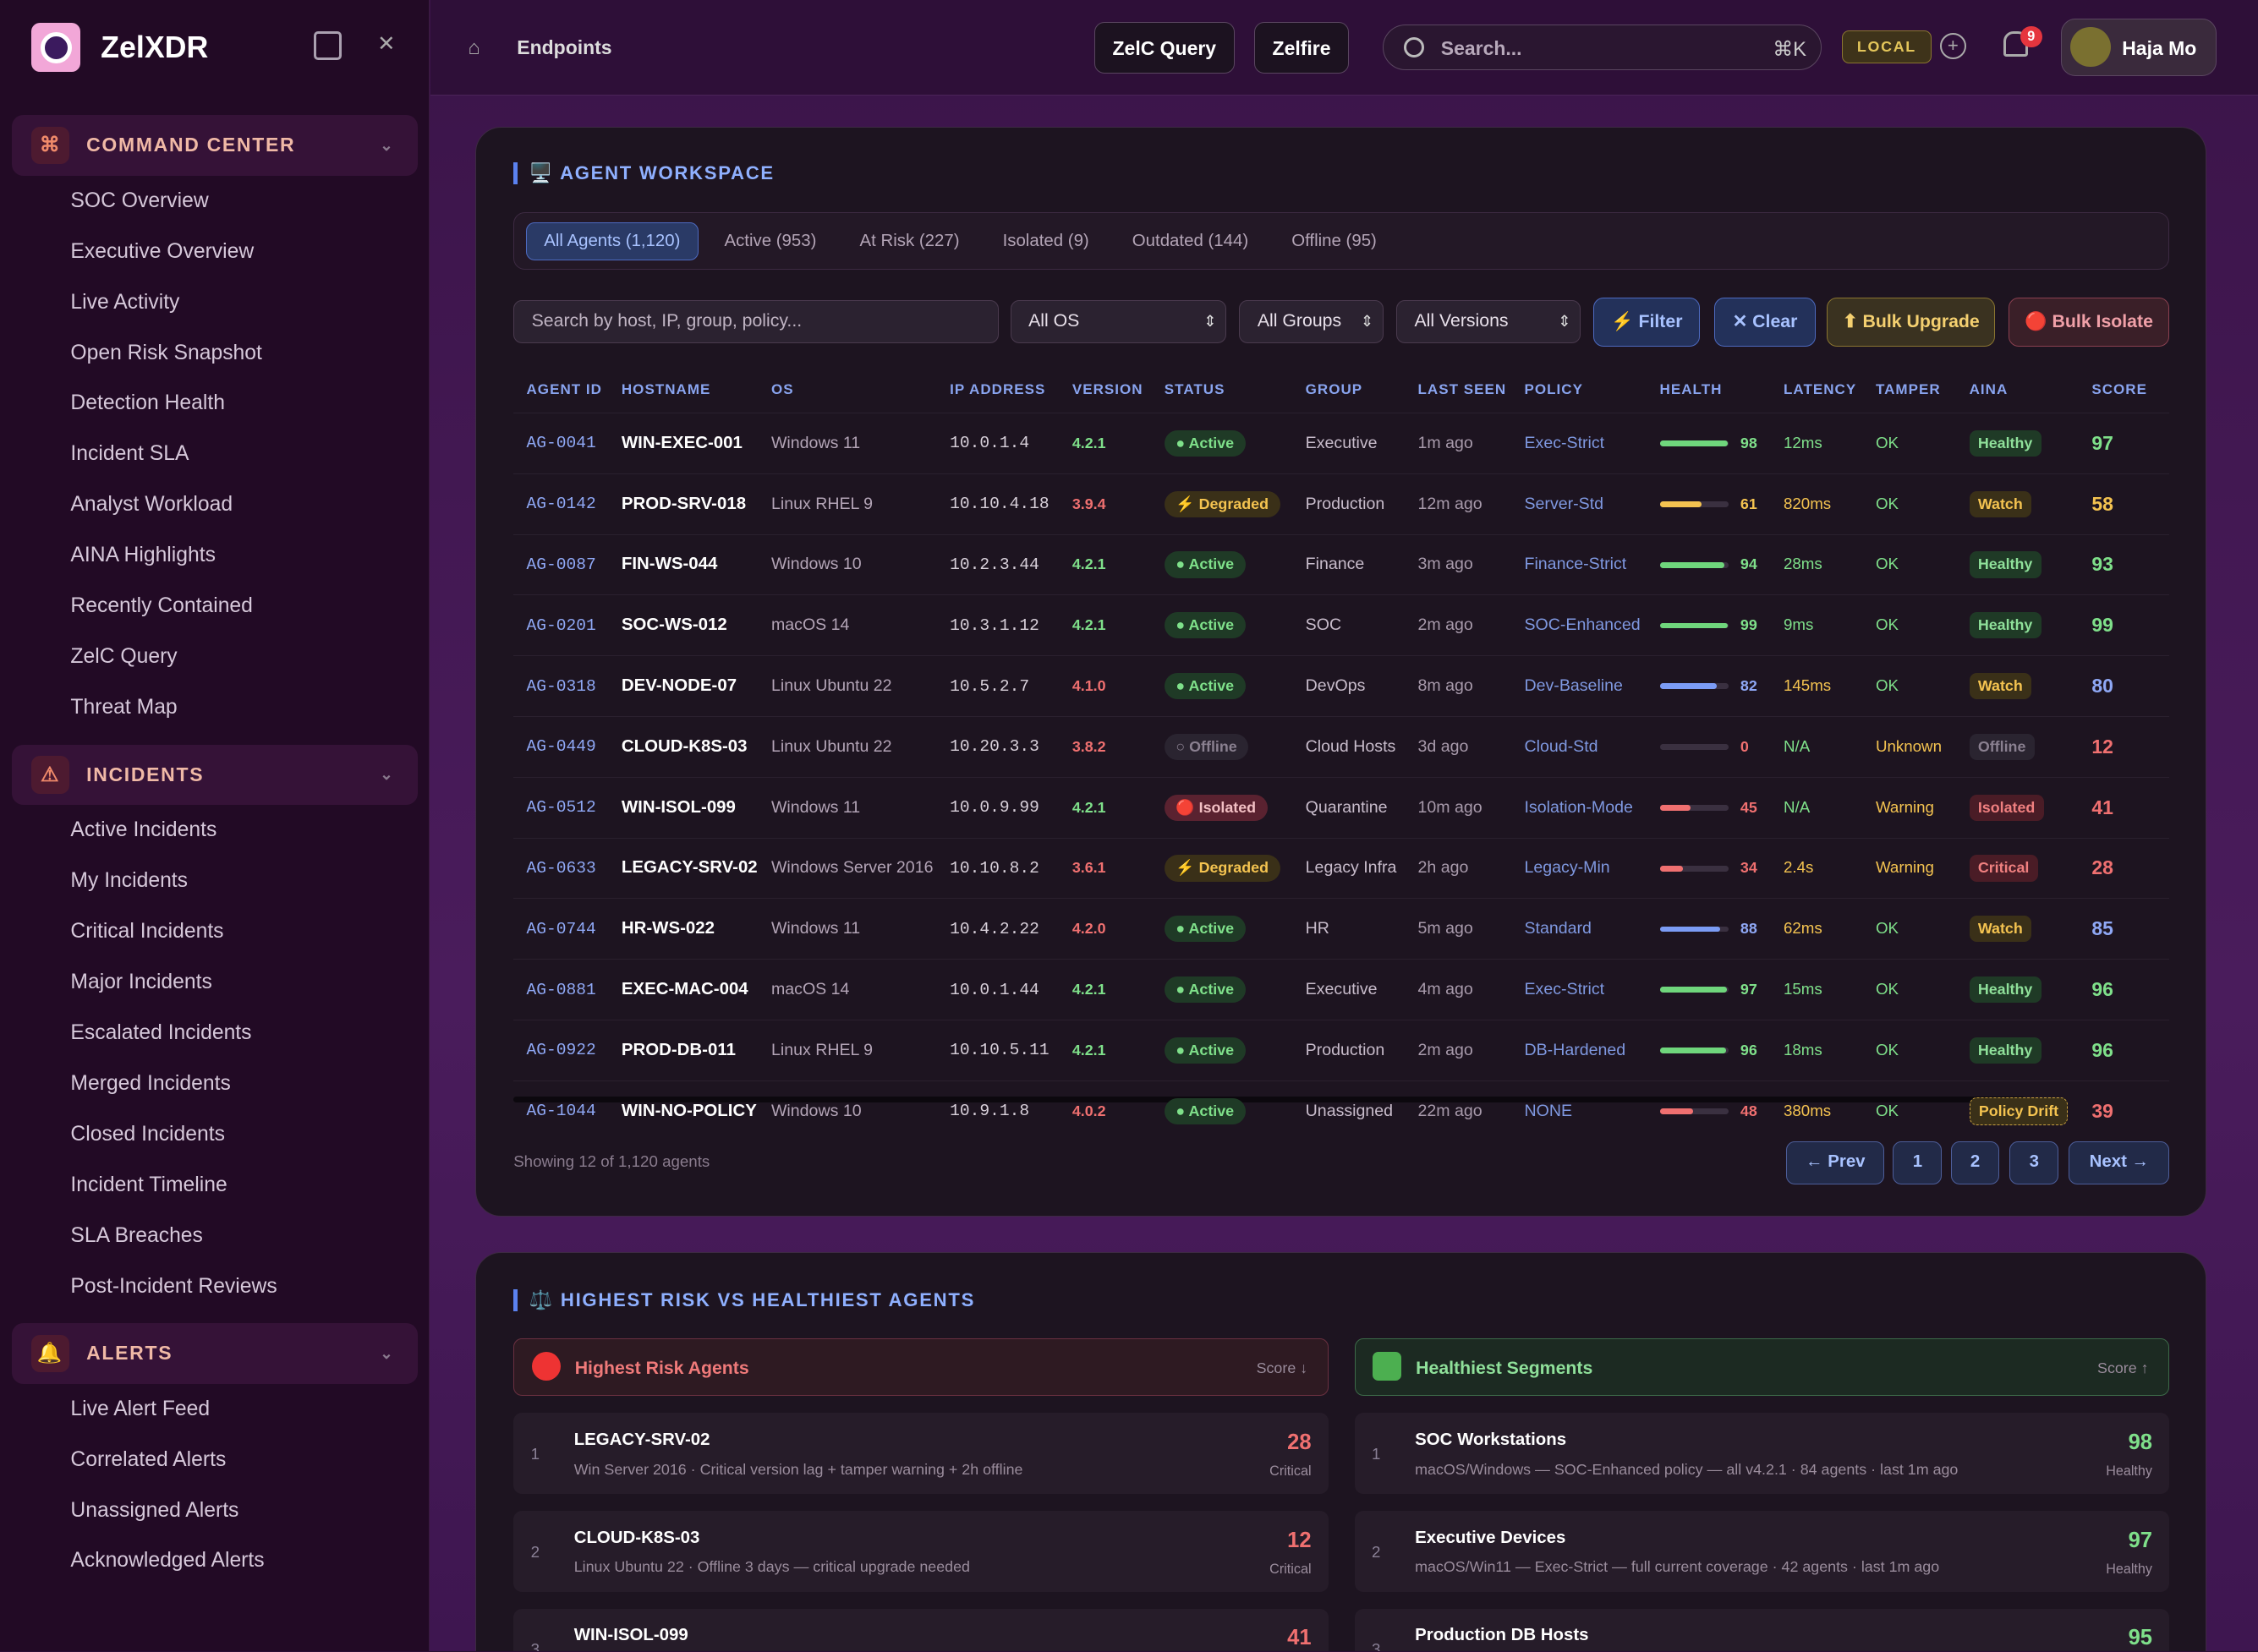 The height and width of the screenshot is (1652, 2258). I want to click on nav-item: Closed Incidents, so click(147, 1134).